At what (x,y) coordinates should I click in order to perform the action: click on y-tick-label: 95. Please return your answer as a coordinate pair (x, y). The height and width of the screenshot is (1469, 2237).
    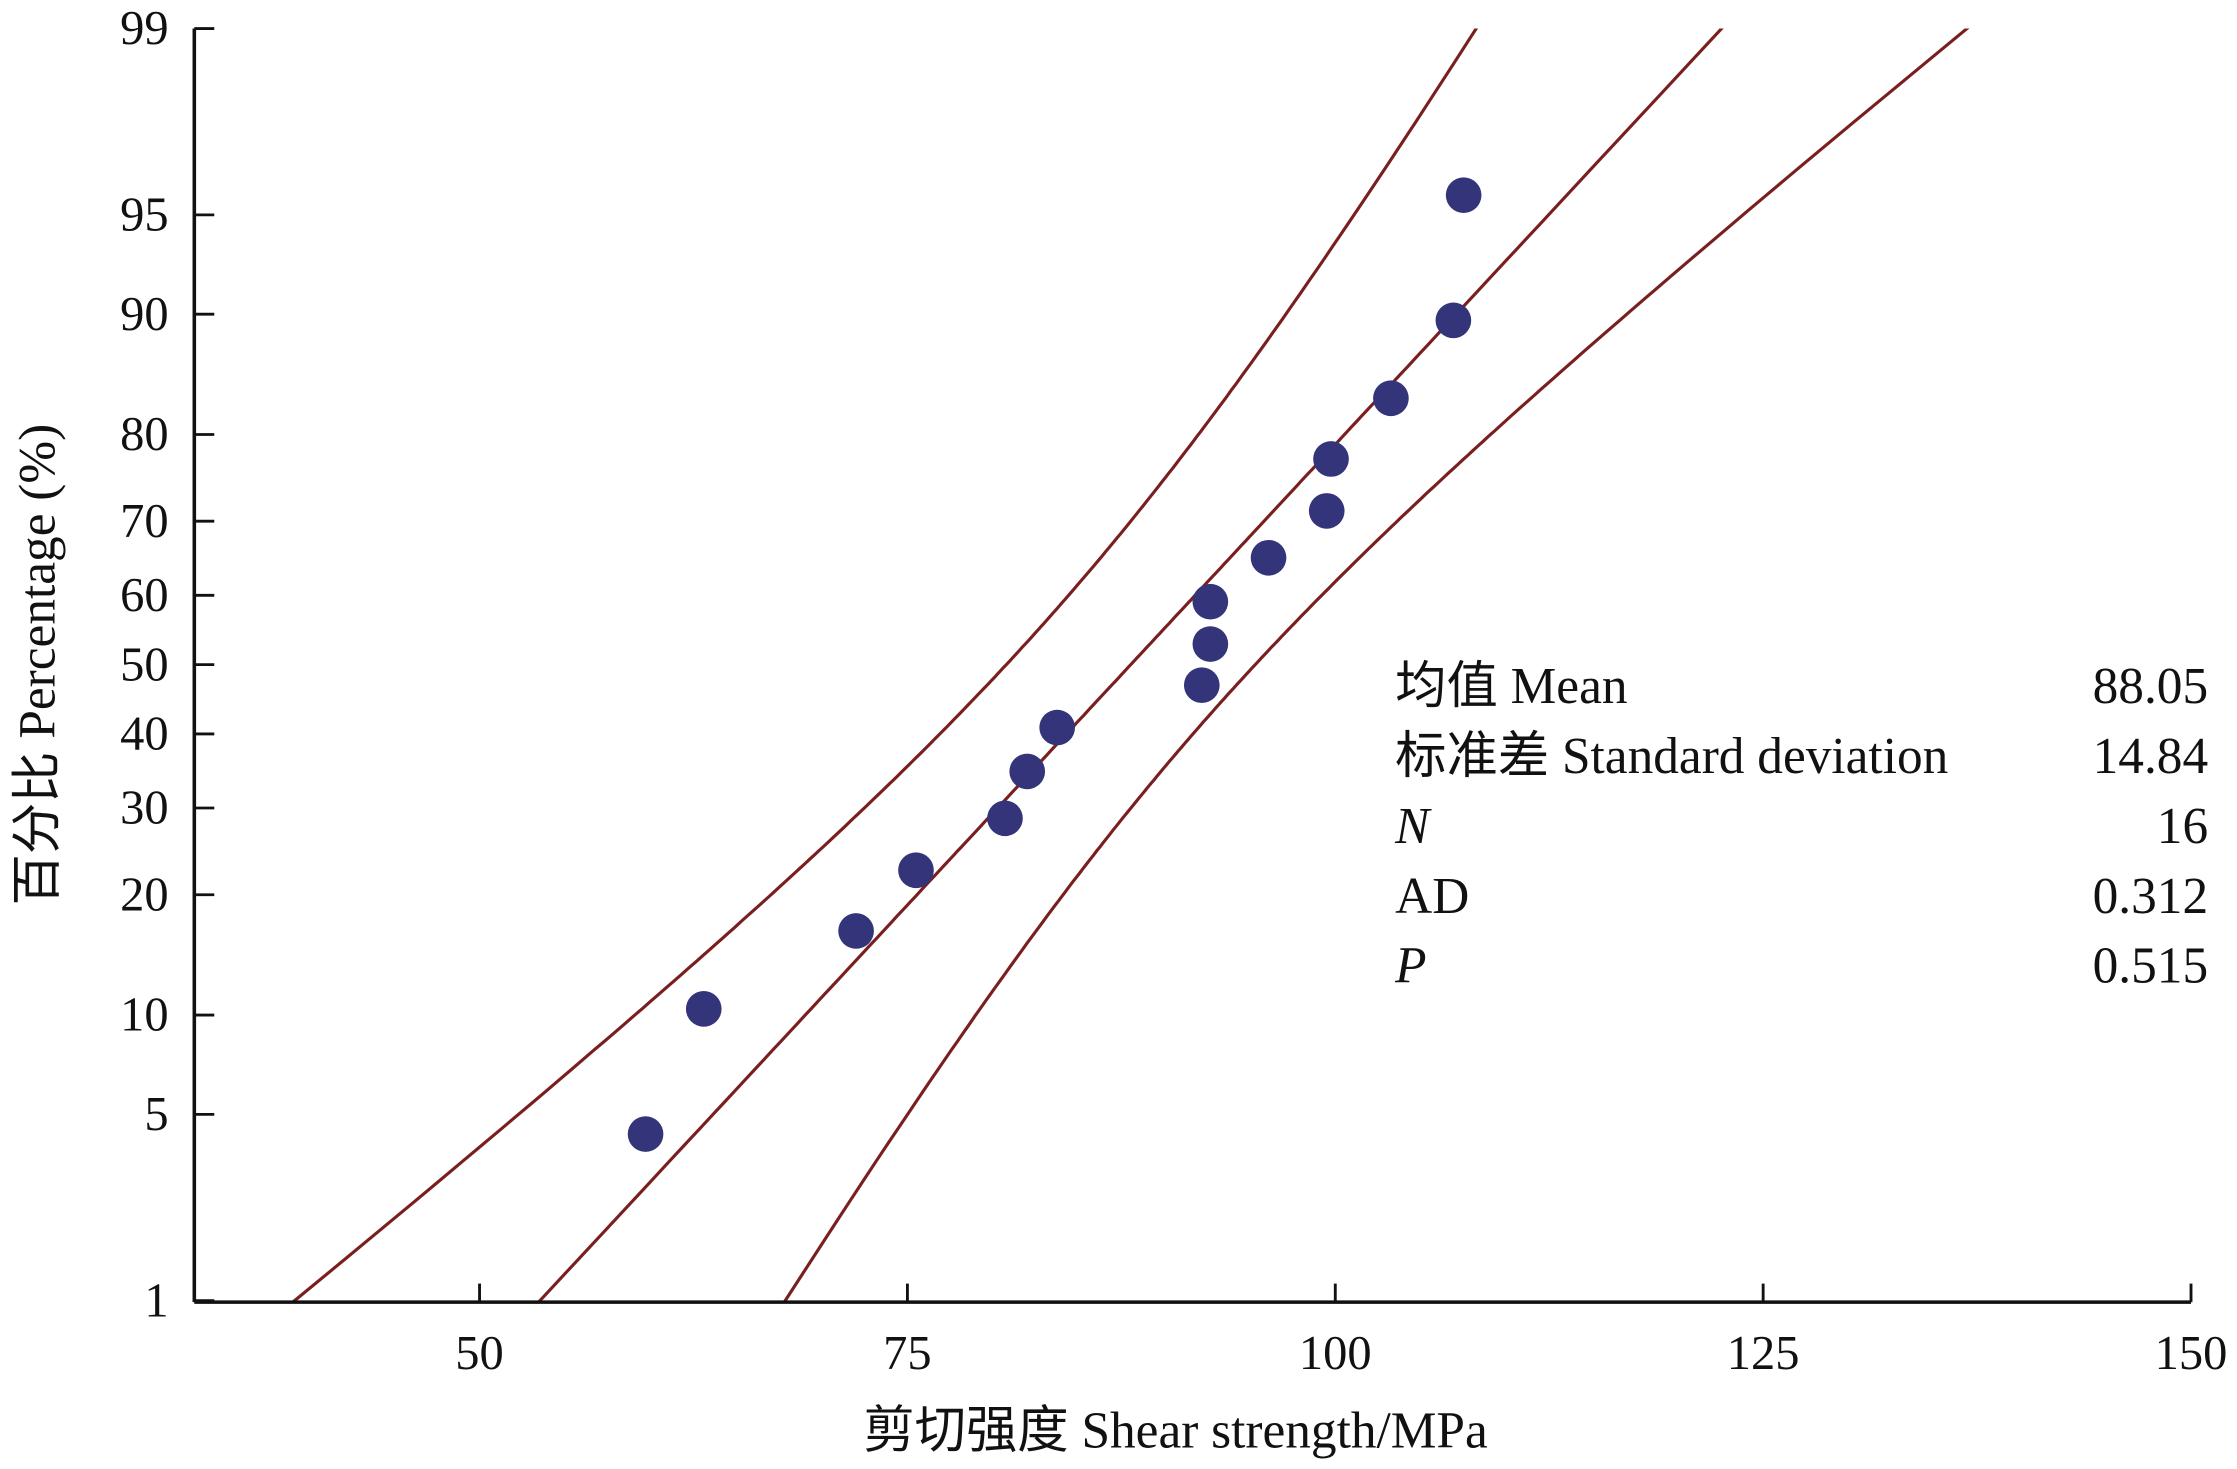
    Looking at the image, I should click on (144, 215).